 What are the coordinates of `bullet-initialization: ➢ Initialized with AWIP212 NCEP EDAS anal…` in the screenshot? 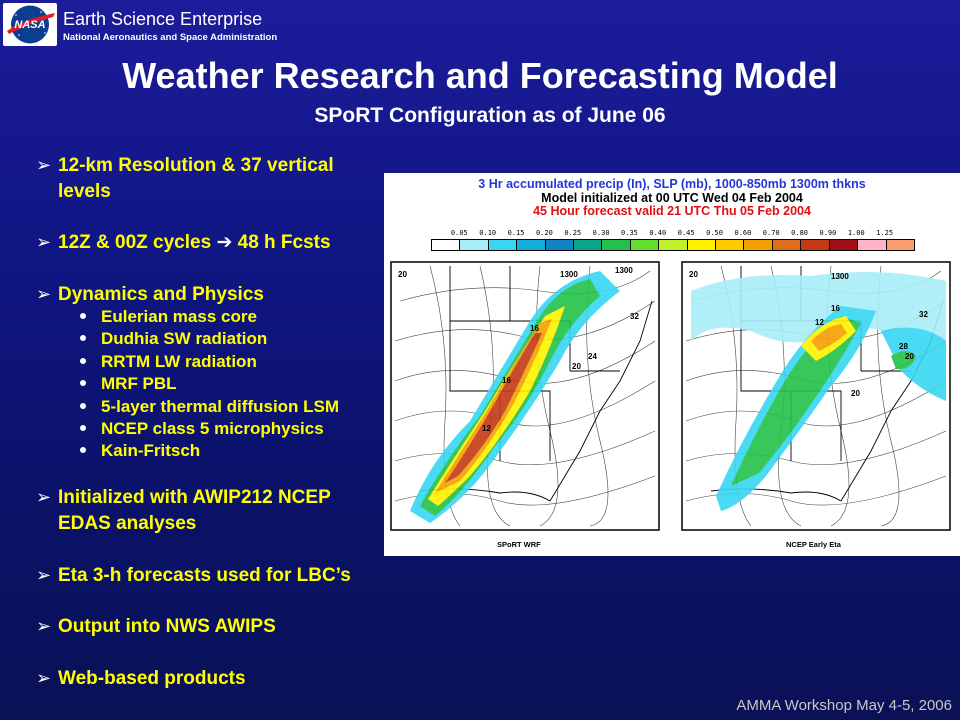 It's located at (183, 510).